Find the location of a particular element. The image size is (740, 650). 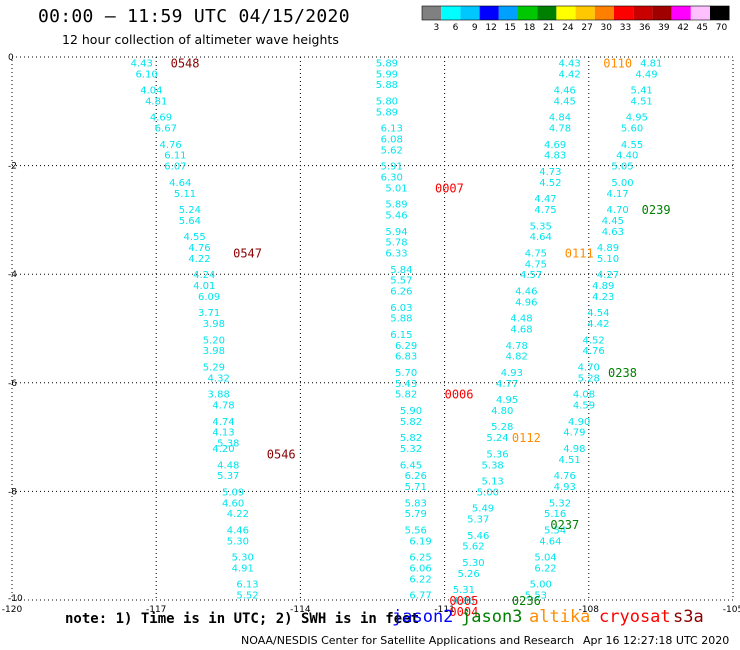

wave-height-value: 5.01 is located at coordinates (396, 188).